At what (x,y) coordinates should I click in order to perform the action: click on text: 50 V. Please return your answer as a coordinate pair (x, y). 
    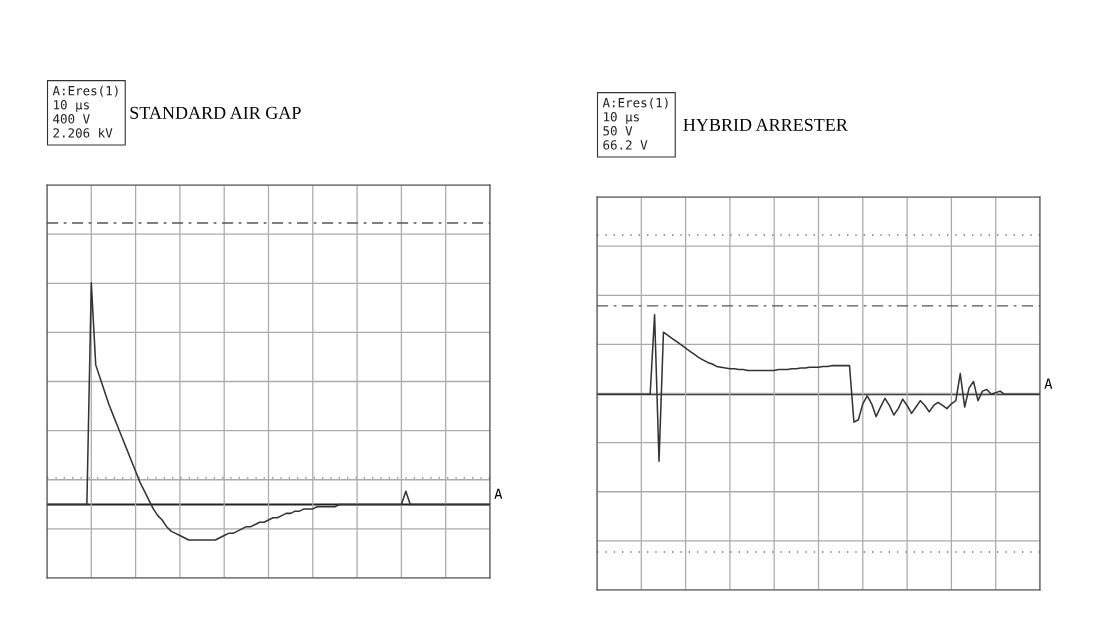
    Looking at the image, I should click on (618, 131).